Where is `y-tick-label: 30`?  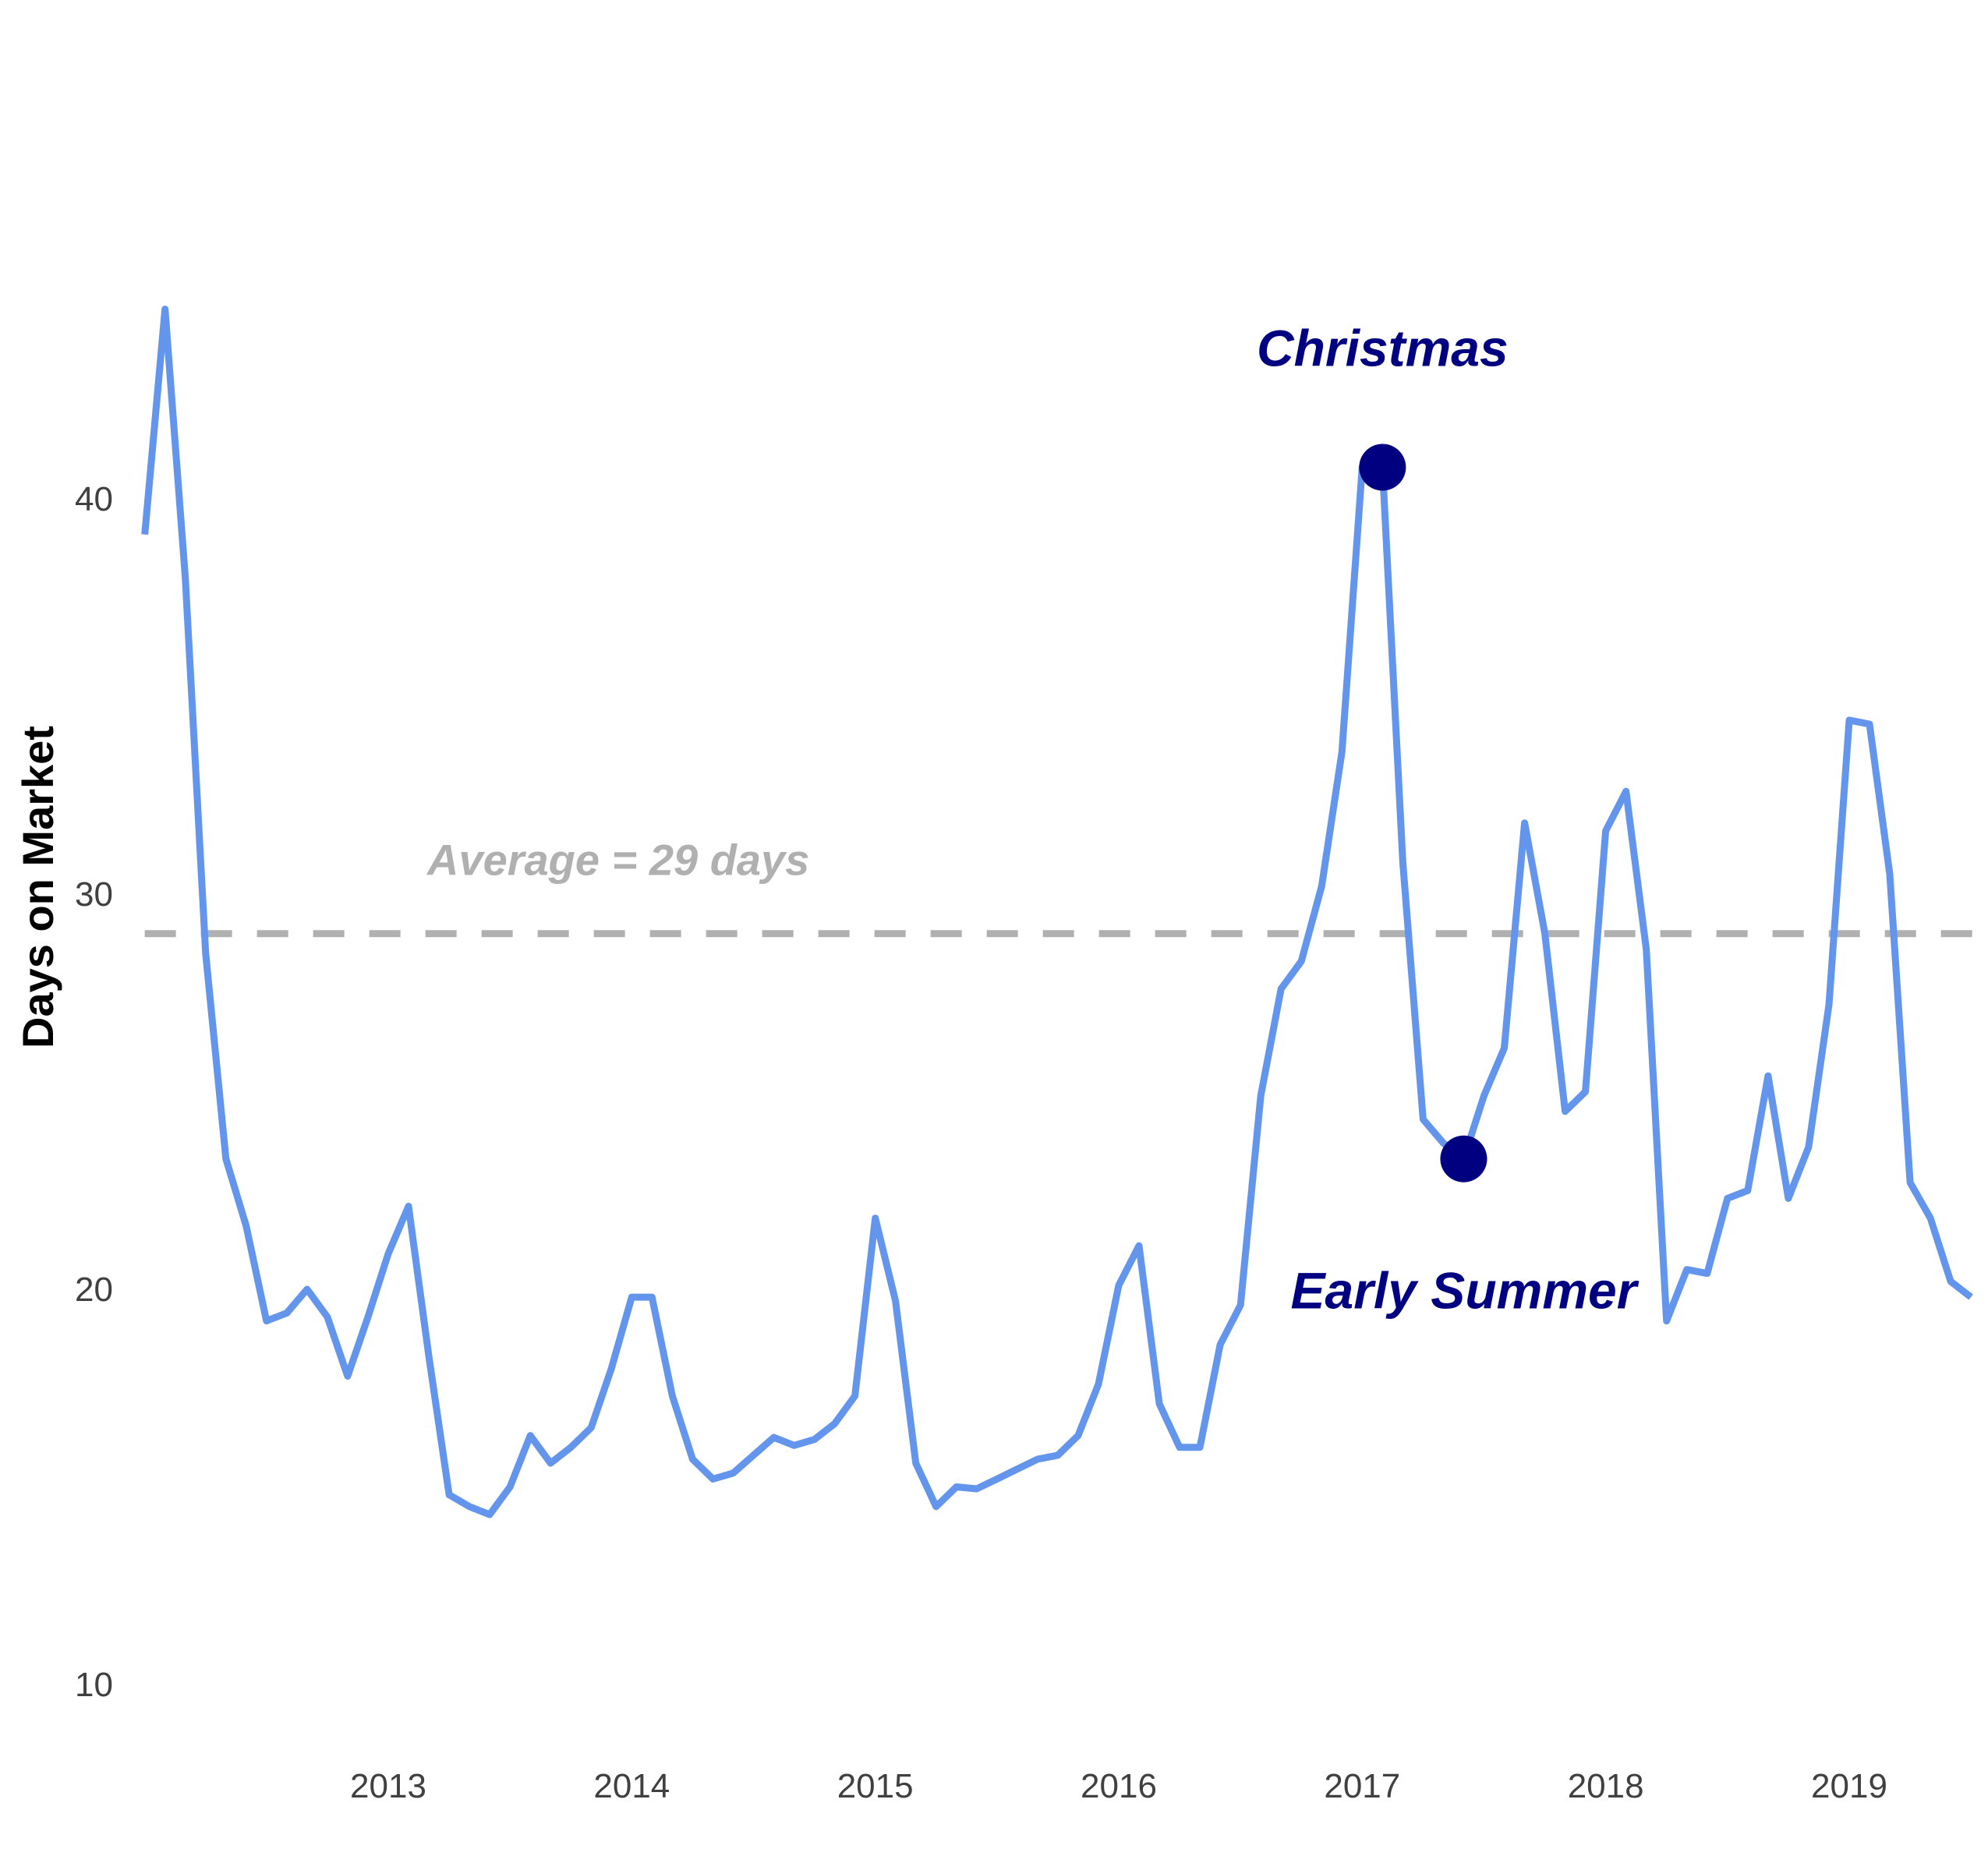 y-tick-label: 30 is located at coordinates (94, 894).